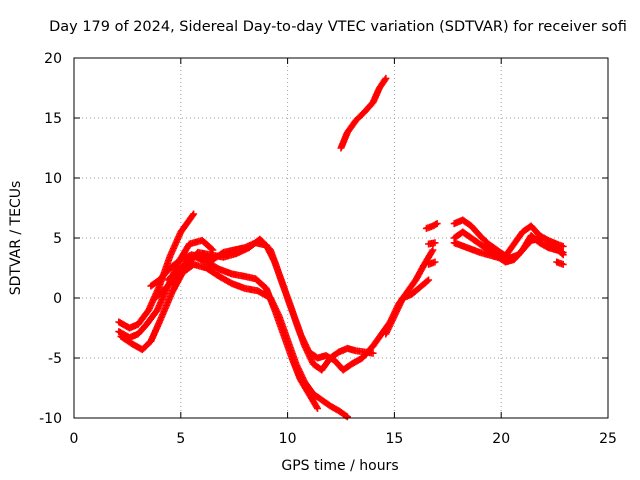  Describe the element at coordinates (16, 238) in the screenshot. I see `y-axis-label: SDTVAR / TECUs` at that location.